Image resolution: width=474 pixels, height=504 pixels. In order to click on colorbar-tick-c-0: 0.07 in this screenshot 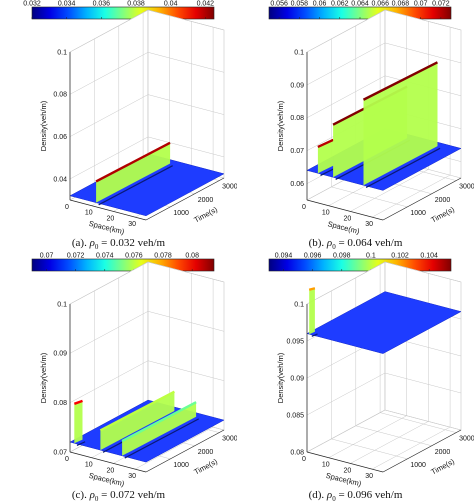, I will do `click(47, 256)`.